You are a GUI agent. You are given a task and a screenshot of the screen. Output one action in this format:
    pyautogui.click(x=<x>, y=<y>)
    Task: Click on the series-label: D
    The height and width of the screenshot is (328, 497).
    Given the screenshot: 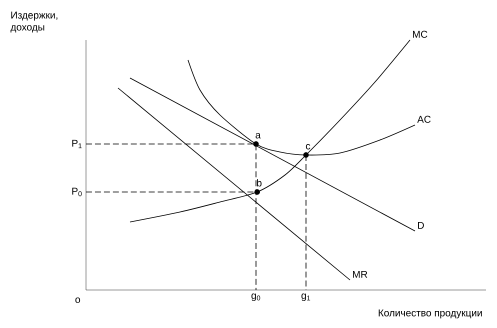 What is the action you would take?
    pyautogui.click(x=421, y=225)
    